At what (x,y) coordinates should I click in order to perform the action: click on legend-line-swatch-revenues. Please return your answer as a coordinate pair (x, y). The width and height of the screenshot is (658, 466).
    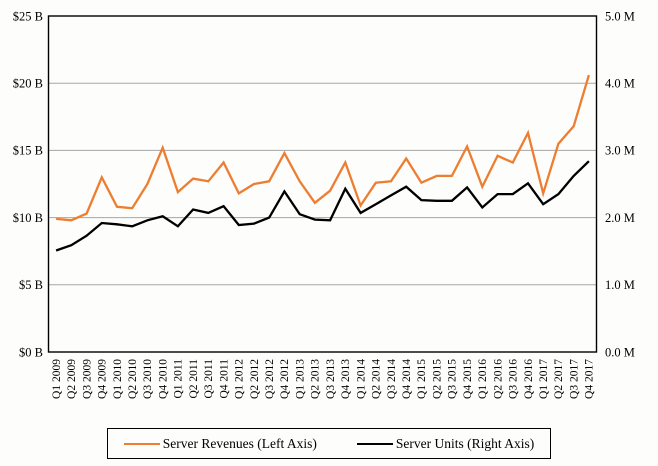
    Looking at the image, I should click on (141, 443).